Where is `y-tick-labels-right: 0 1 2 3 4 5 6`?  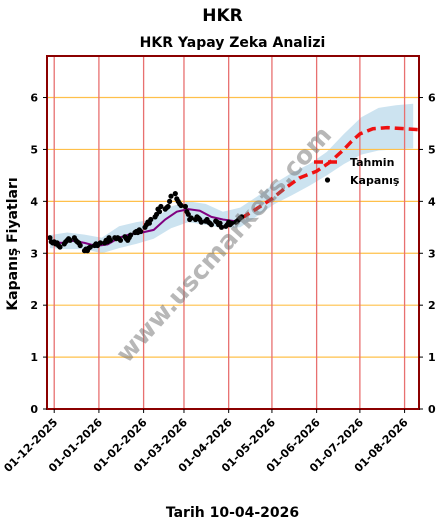 y-tick-labels-right: 0 1 2 3 4 5 6 is located at coordinates (427, 254).